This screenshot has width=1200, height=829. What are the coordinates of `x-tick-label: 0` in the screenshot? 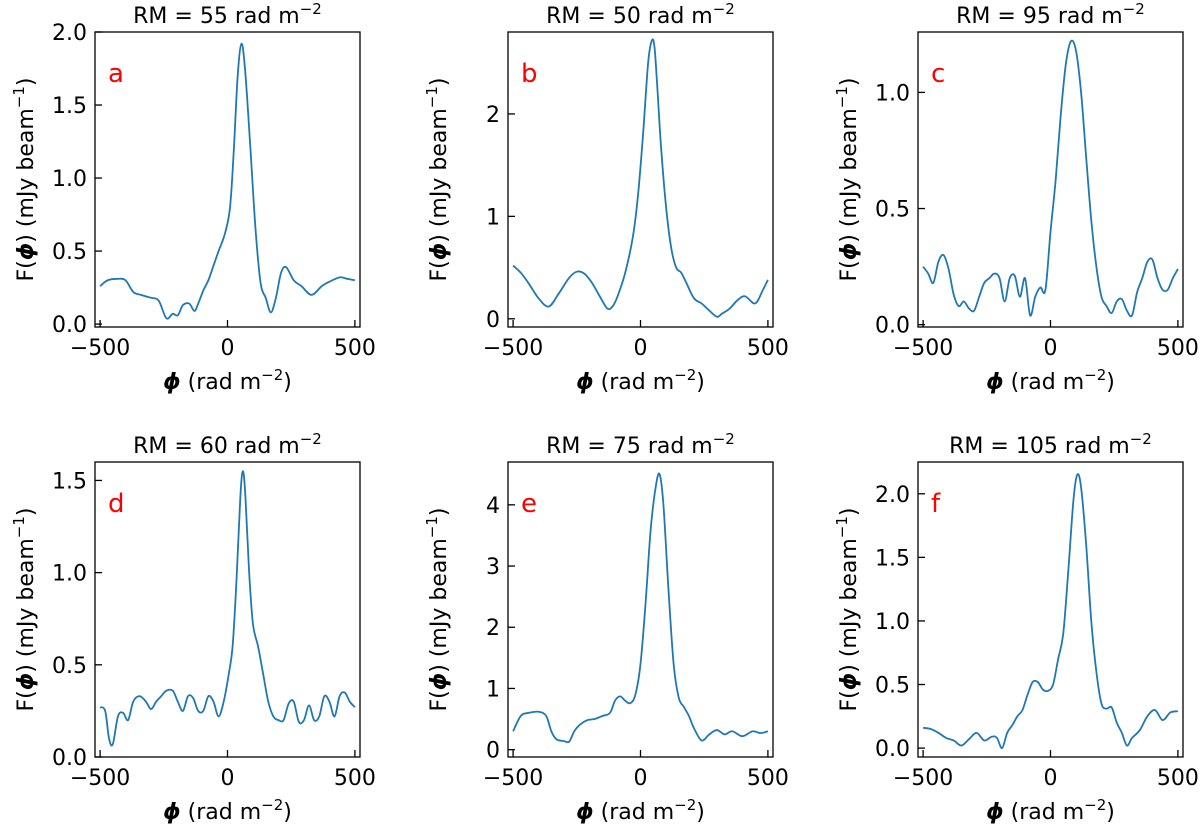 It's located at (641, 778).